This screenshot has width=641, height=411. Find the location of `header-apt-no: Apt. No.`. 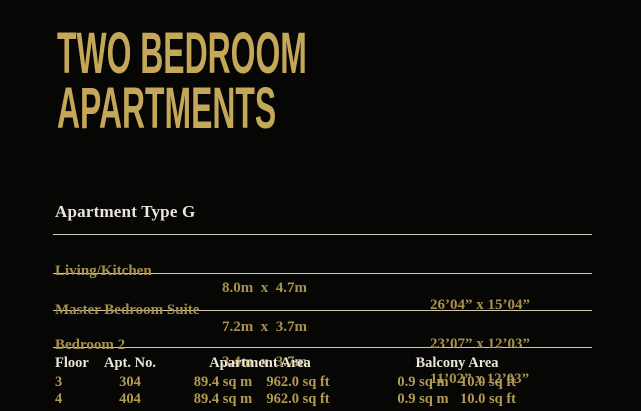

header-apt-no: Apt. No. is located at coordinates (130, 363).